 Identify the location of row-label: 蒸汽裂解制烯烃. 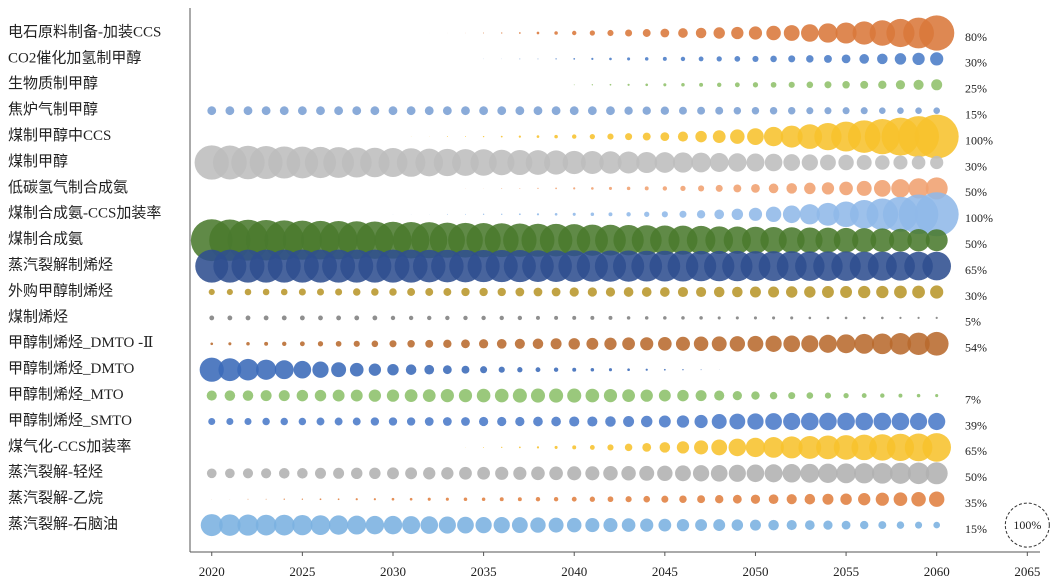
(60, 265).